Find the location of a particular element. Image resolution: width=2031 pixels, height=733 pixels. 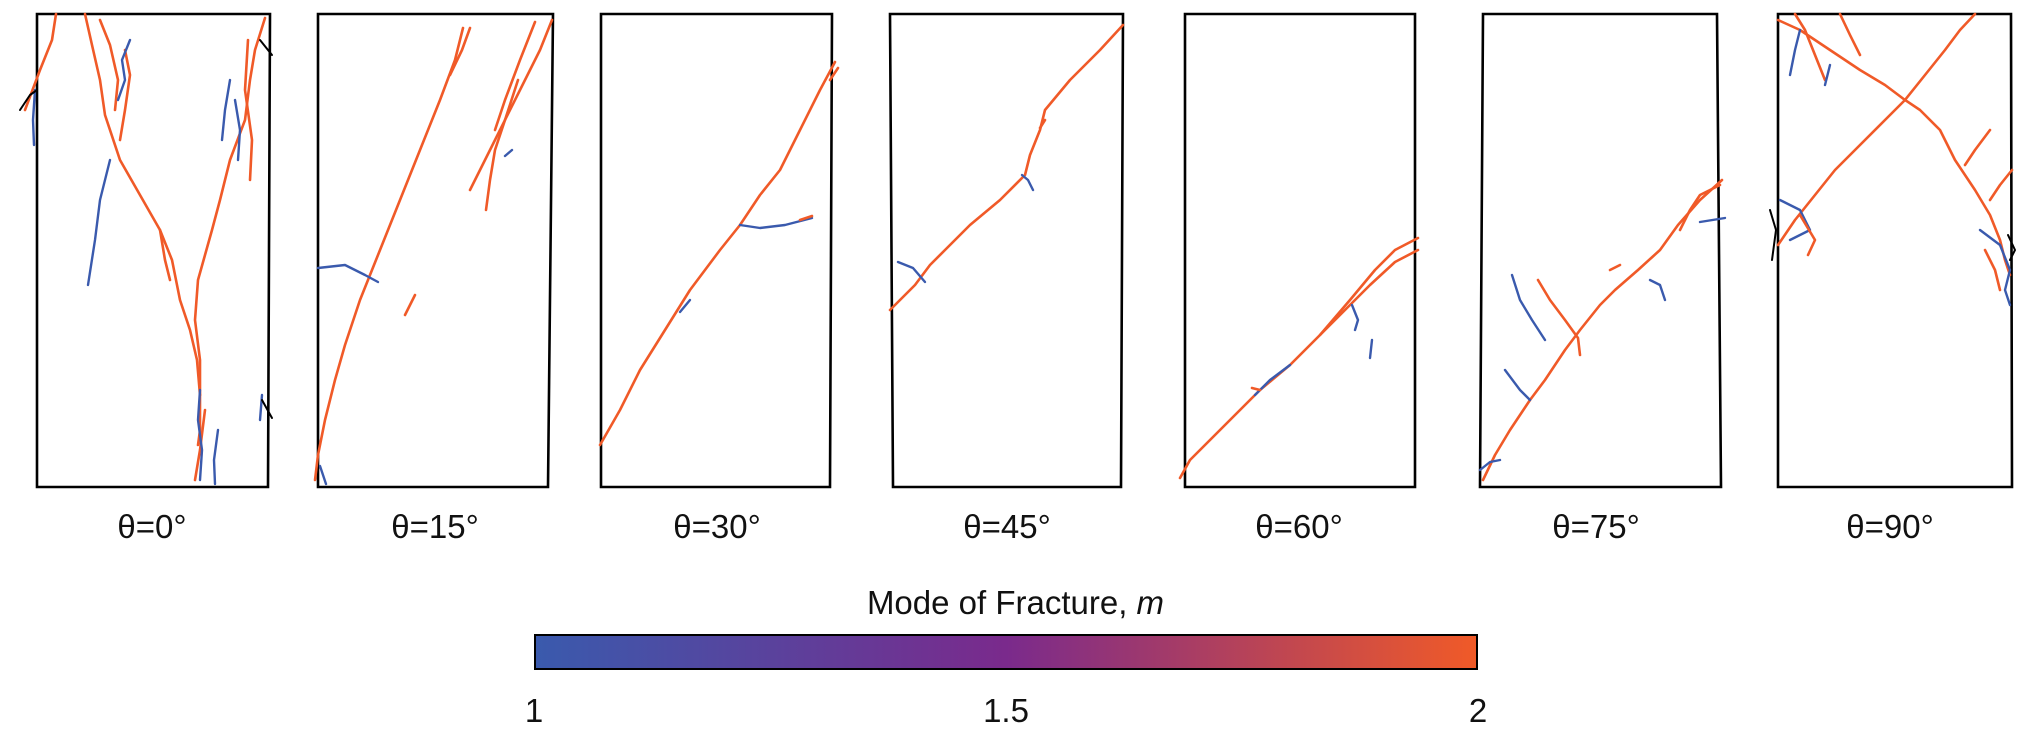

crack-15-blue-a is located at coordinates (323, 475).